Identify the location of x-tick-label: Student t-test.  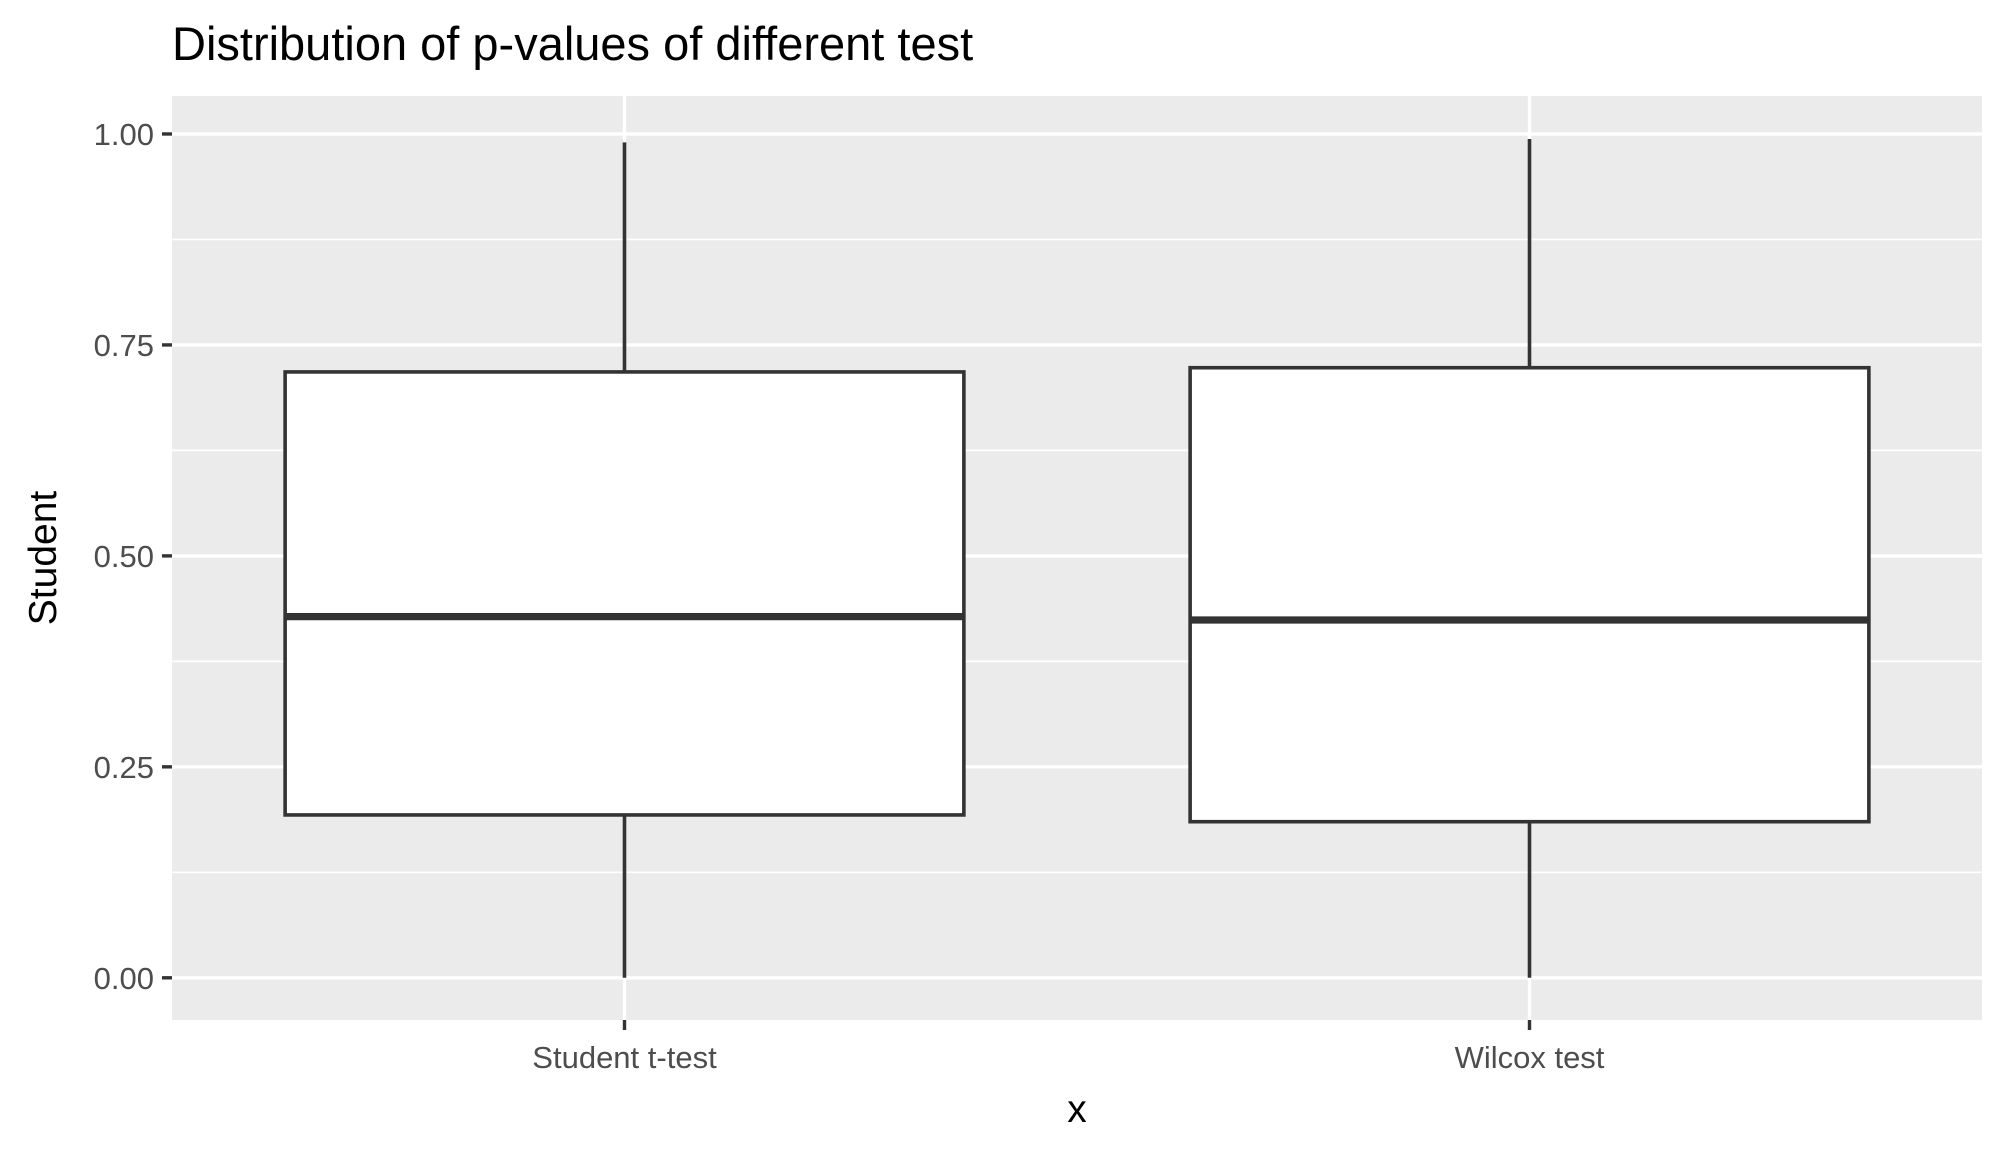
(624, 1057).